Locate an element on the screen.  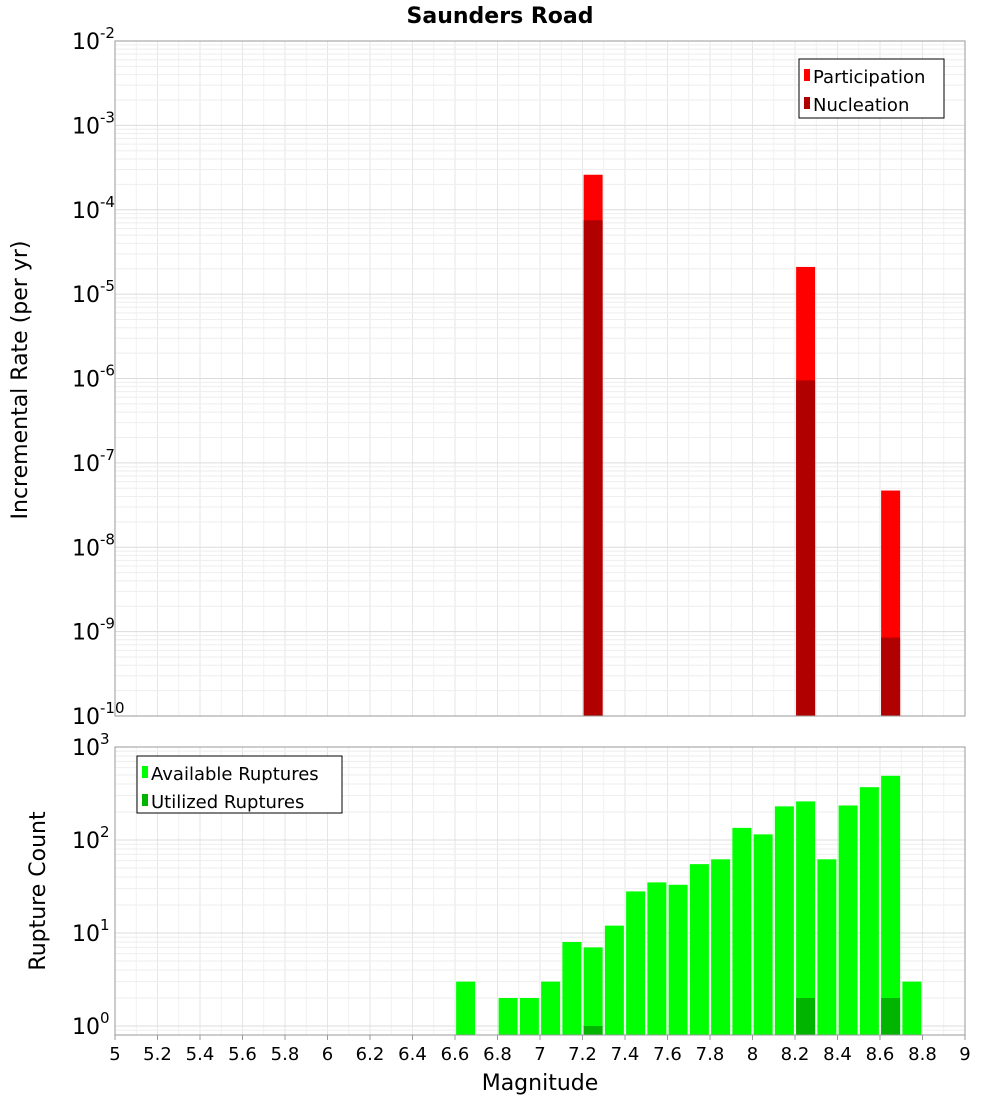
legend-label: Utilized Ruptures is located at coordinates (227, 802).